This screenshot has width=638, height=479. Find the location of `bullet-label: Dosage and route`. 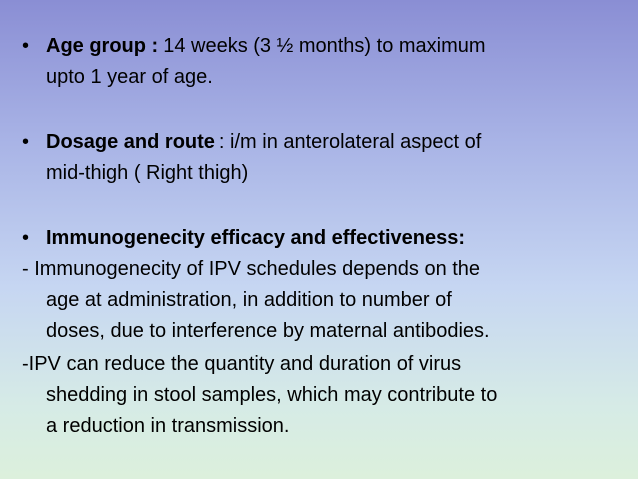

bullet-label: Dosage and route is located at coordinates (130, 142).